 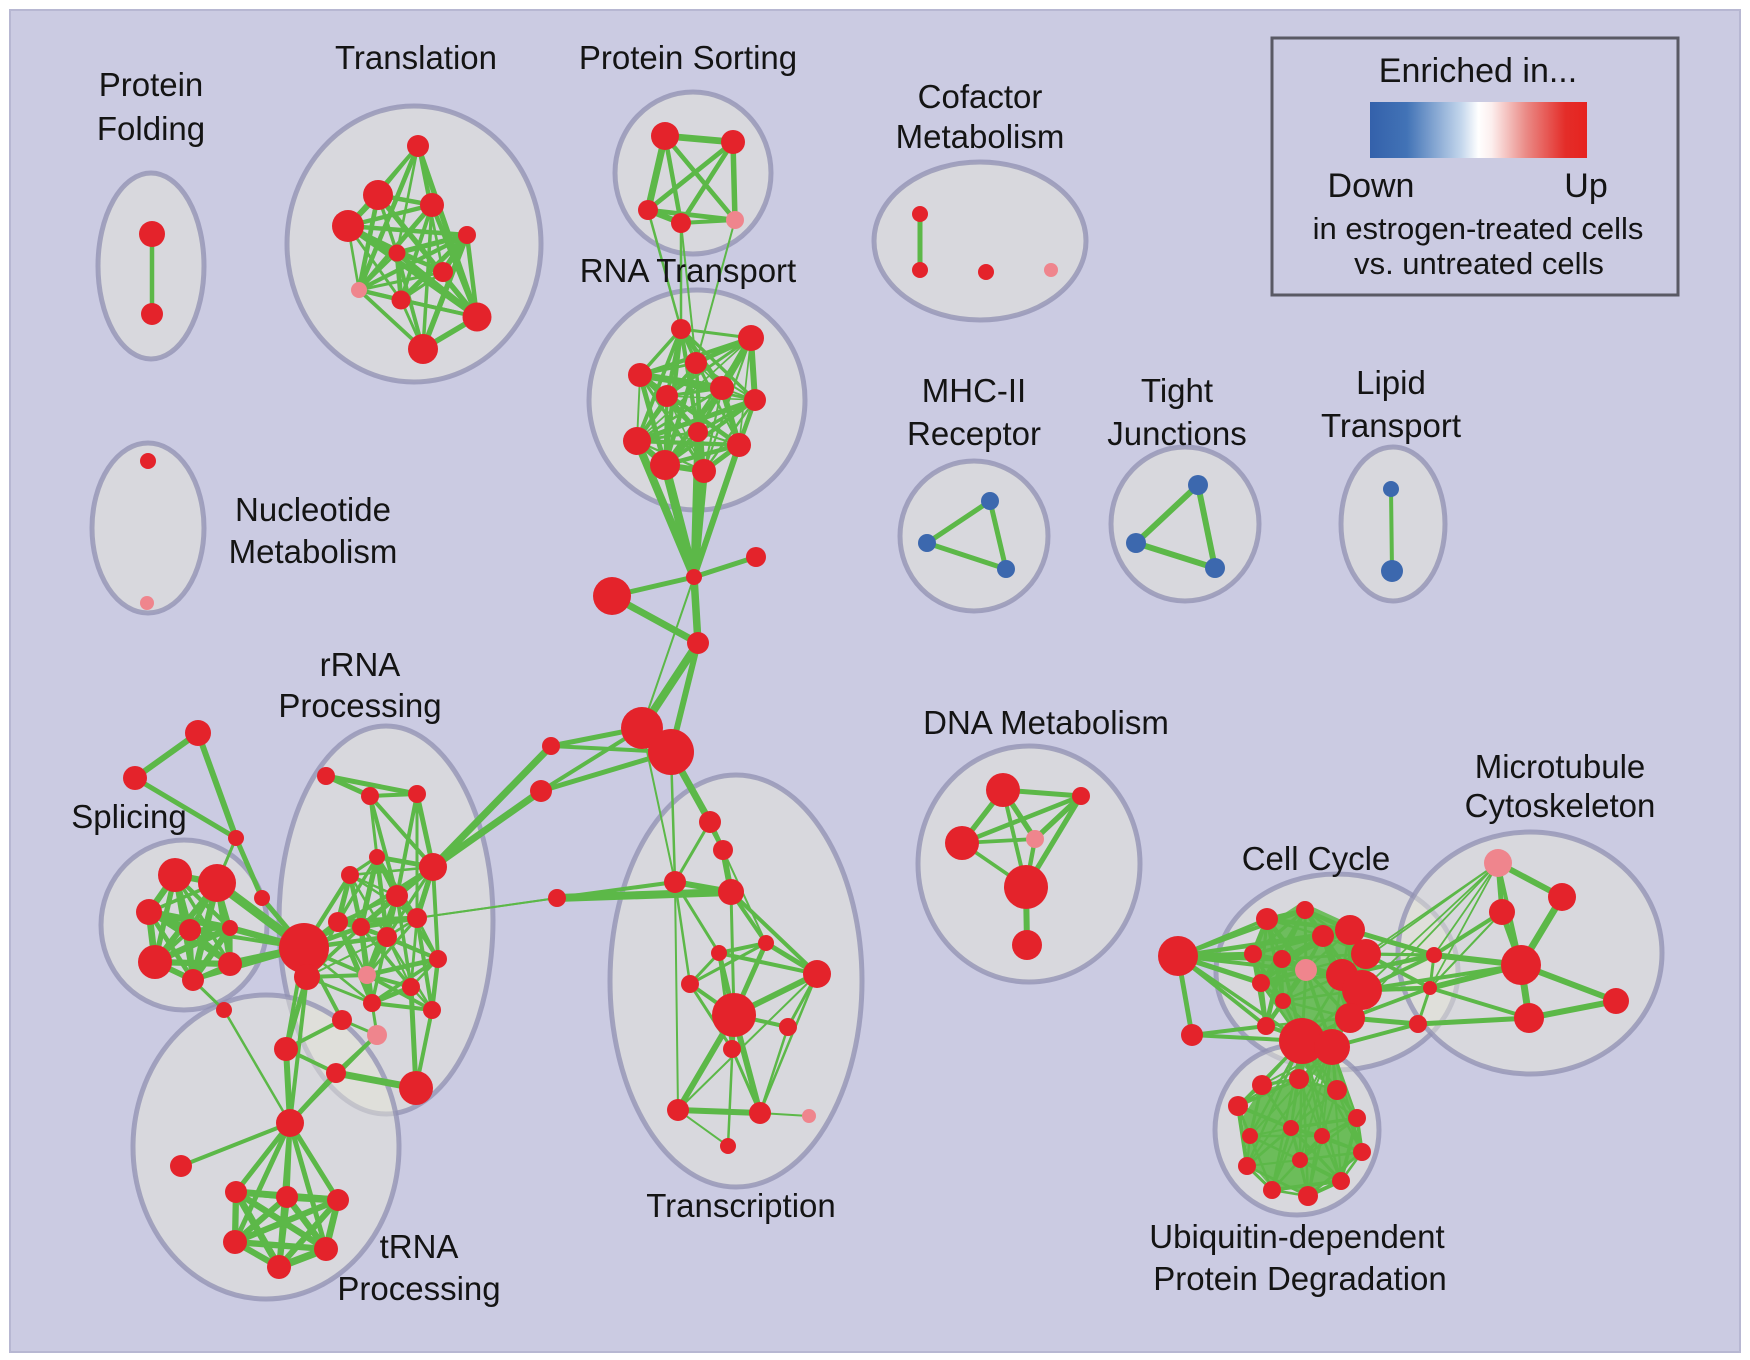 What do you see at coordinates (313, 509) in the screenshot?
I see `svg-text: Nucleotide` at bounding box center [313, 509].